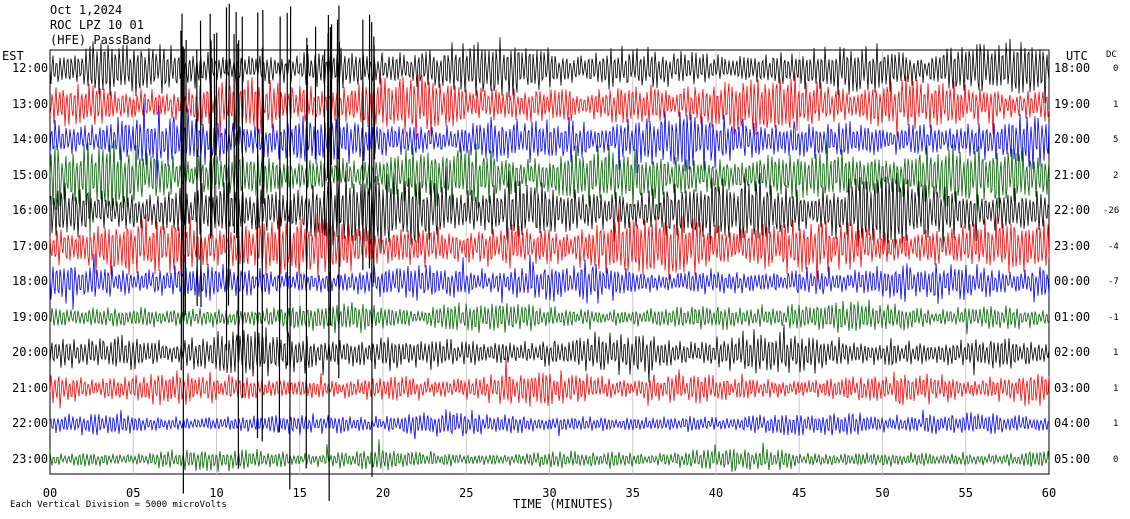  What do you see at coordinates (1072, 316) in the screenshot?
I see `row-time-right: 01:00` at bounding box center [1072, 316].